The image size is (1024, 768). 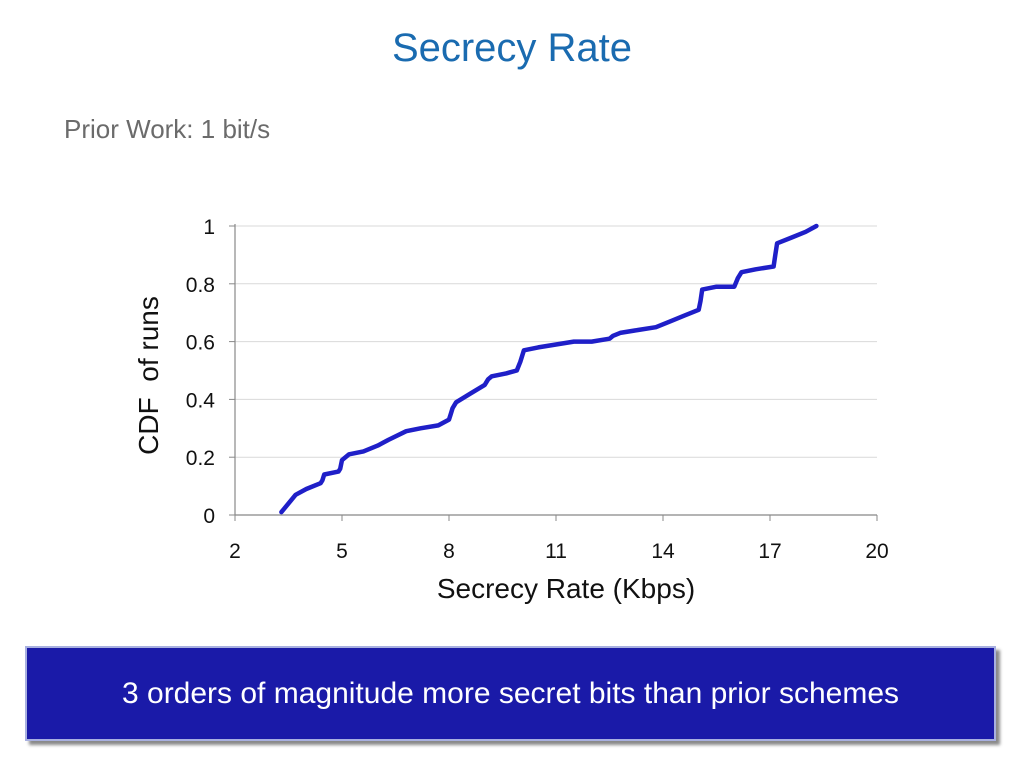 I want to click on x-tick-label: 20, so click(x=876, y=551).